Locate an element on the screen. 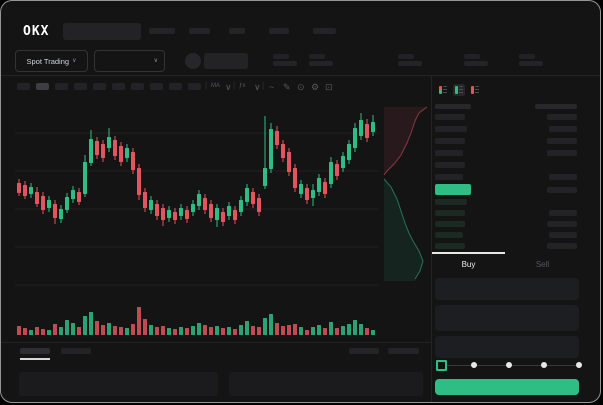 The image size is (603, 405). slider-handle is located at coordinates (441, 365).